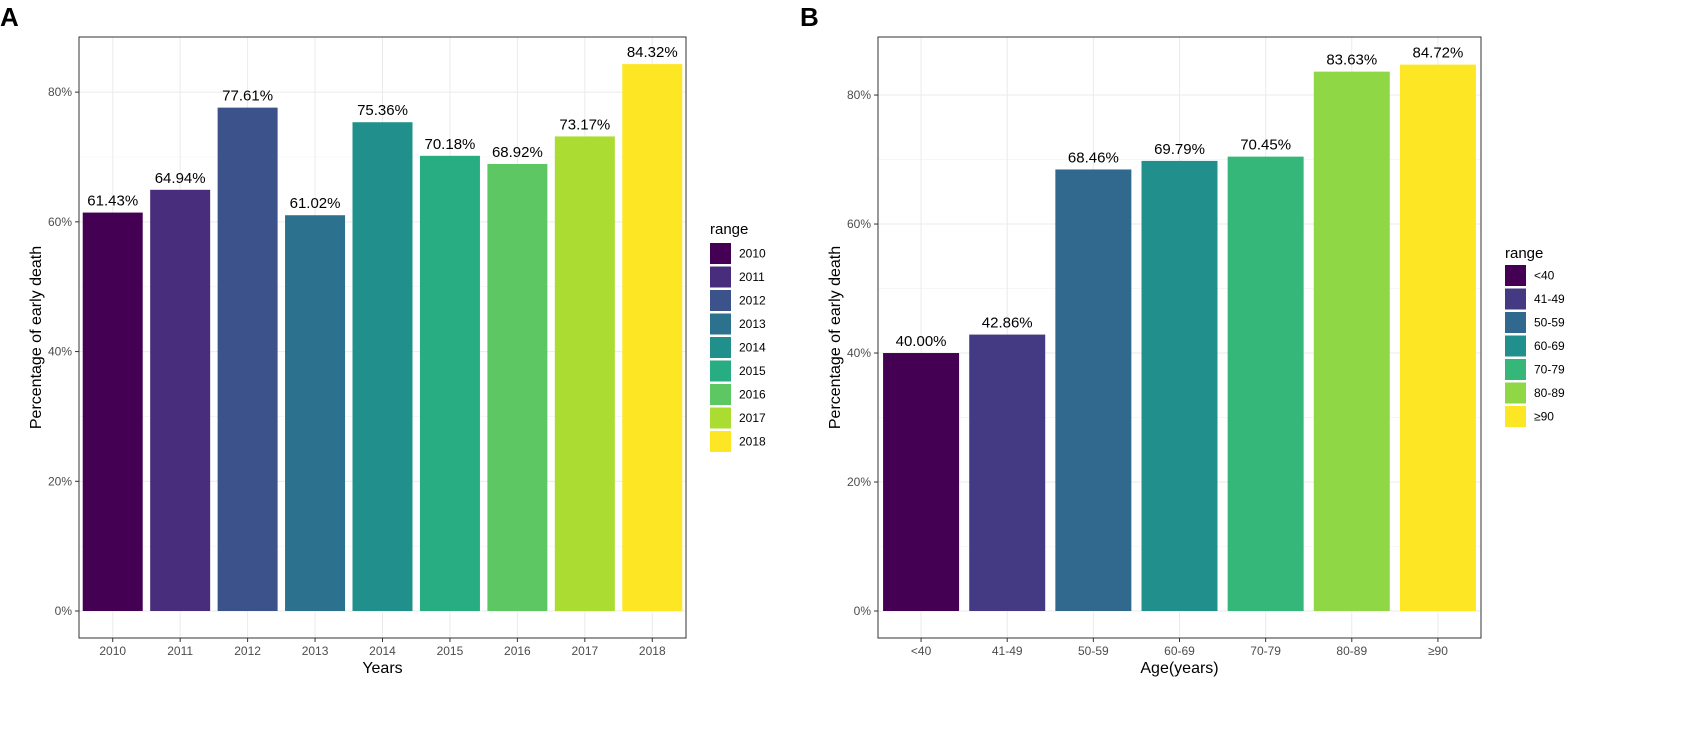 This screenshot has height=729, width=1687. Describe the element at coordinates (180, 400) in the screenshot. I see `panel-a-bar-2011` at that location.